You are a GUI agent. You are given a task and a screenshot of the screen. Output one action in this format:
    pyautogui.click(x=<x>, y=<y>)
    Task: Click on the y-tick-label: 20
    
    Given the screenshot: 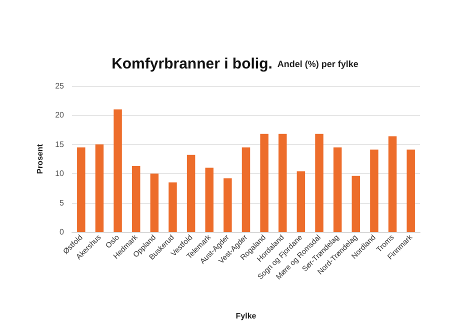 What is the action you would take?
    pyautogui.click(x=60, y=115)
    